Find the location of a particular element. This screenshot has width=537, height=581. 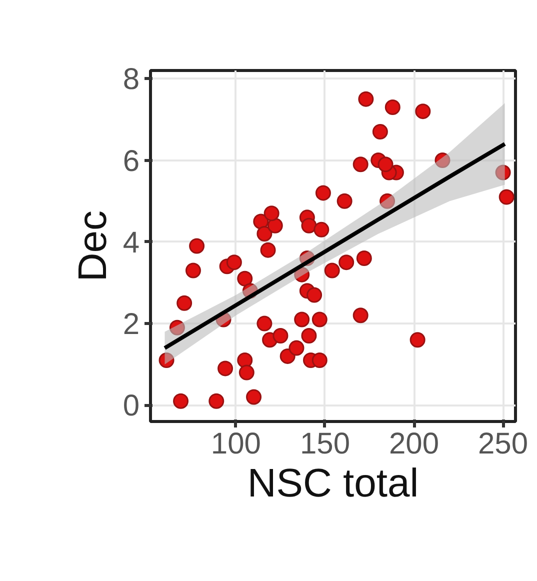

x-tick-label: 200 is located at coordinates (414, 444).